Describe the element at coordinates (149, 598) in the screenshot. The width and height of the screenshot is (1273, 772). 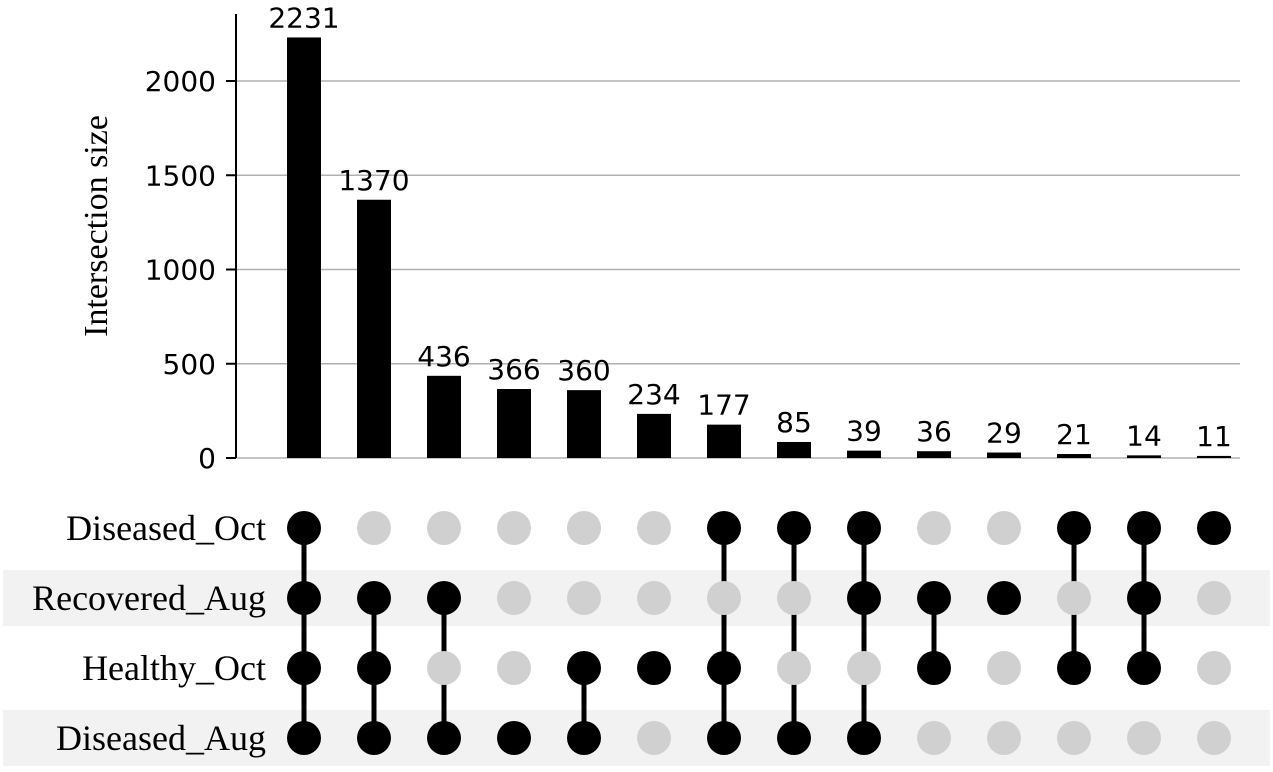
I see `set-label: Recovered_Aug` at that location.